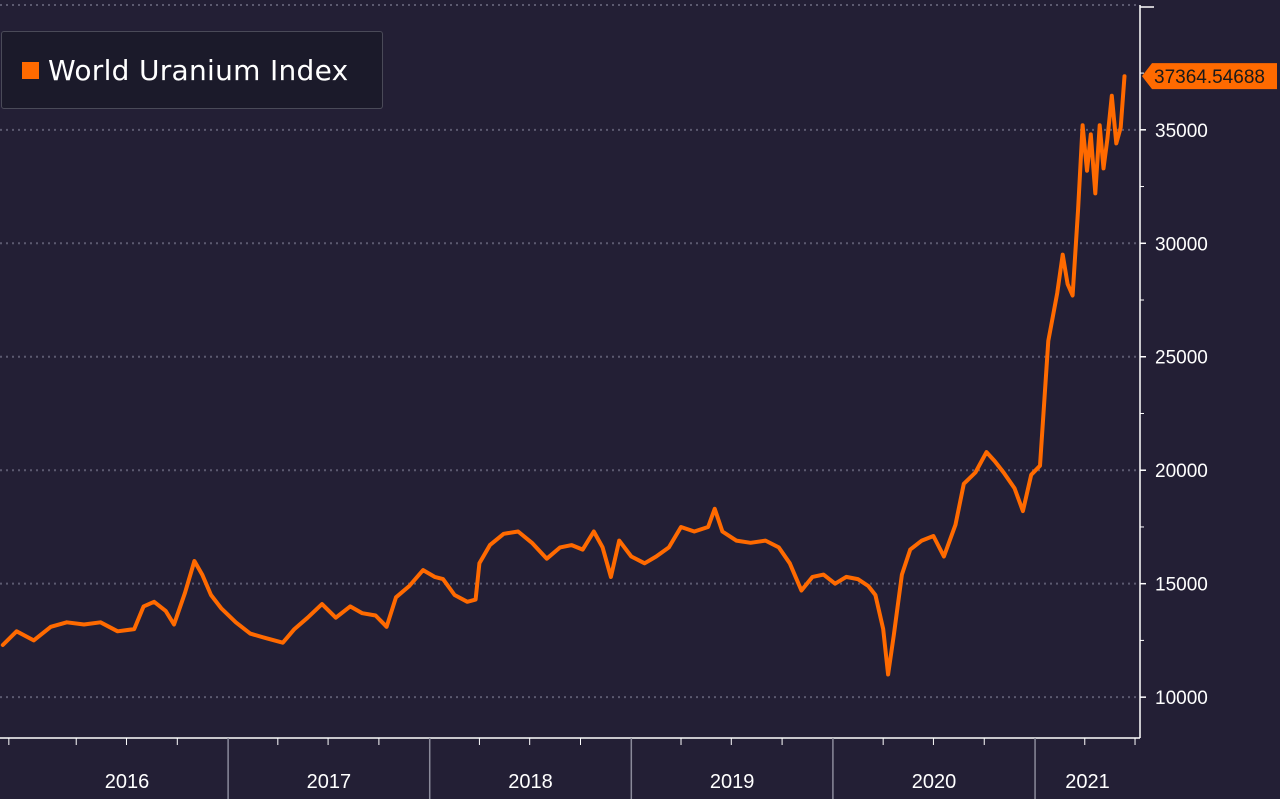  Describe the element at coordinates (1181, 244) in the screenshot. I see `y-tick-label: 30000` at that location.